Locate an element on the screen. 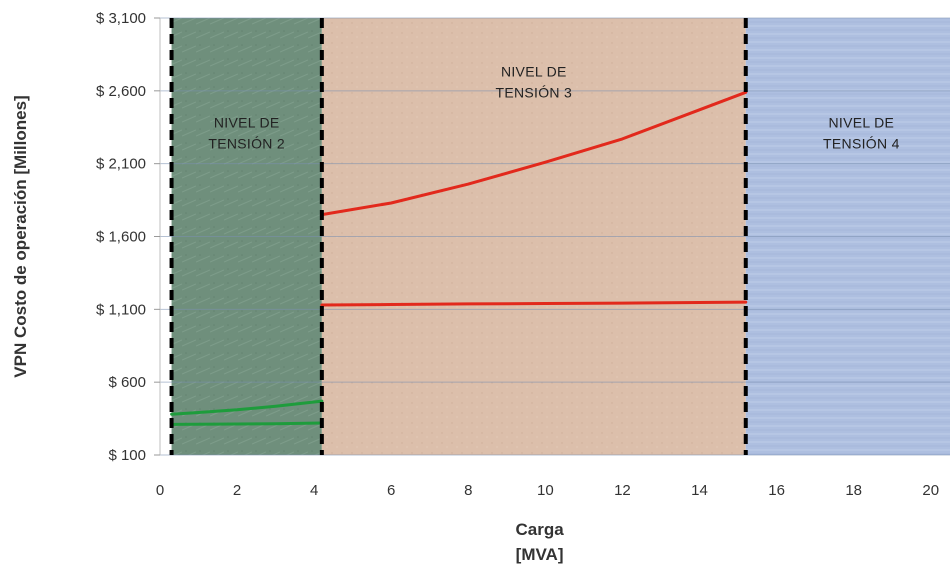 This screenshot has width=950, height=573. x-tick-label-9: 18 is located at coordinates (853, 490).